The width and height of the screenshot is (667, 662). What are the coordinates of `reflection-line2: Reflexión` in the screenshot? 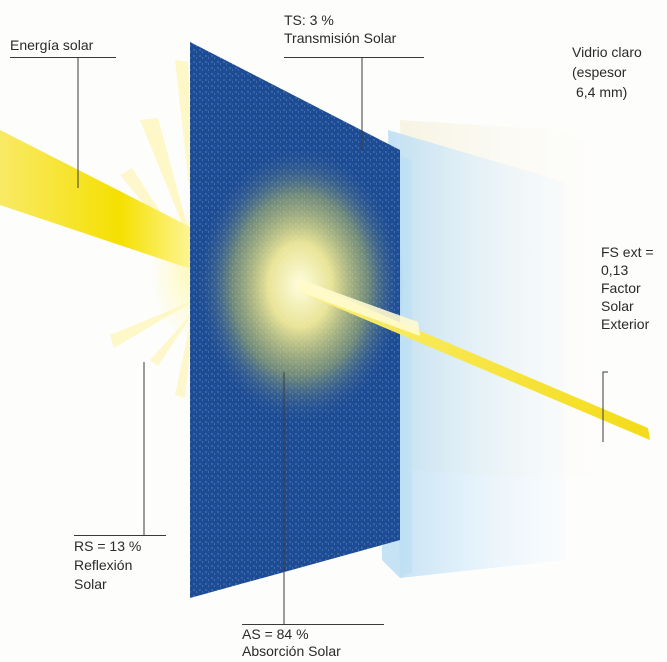 It's located at (103, 565).